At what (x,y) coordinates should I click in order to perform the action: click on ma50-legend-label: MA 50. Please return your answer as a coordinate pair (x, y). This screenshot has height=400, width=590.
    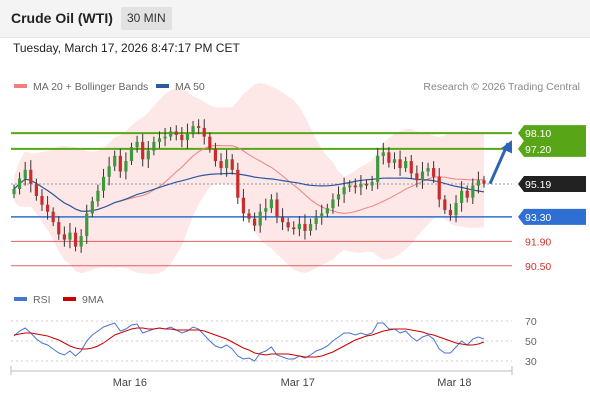
    Looking at the image, I should click on (190, 87).